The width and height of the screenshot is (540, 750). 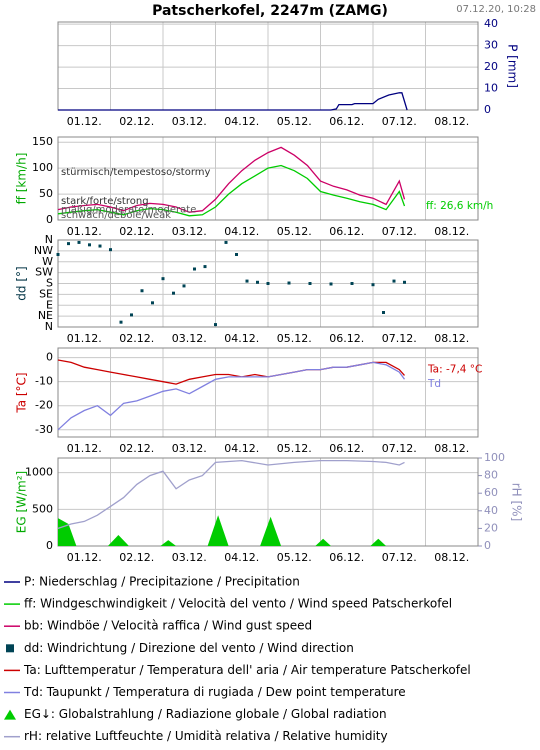 I want to click on timestamp: 07.12.20, 10:28, so click(x=496, y=9).